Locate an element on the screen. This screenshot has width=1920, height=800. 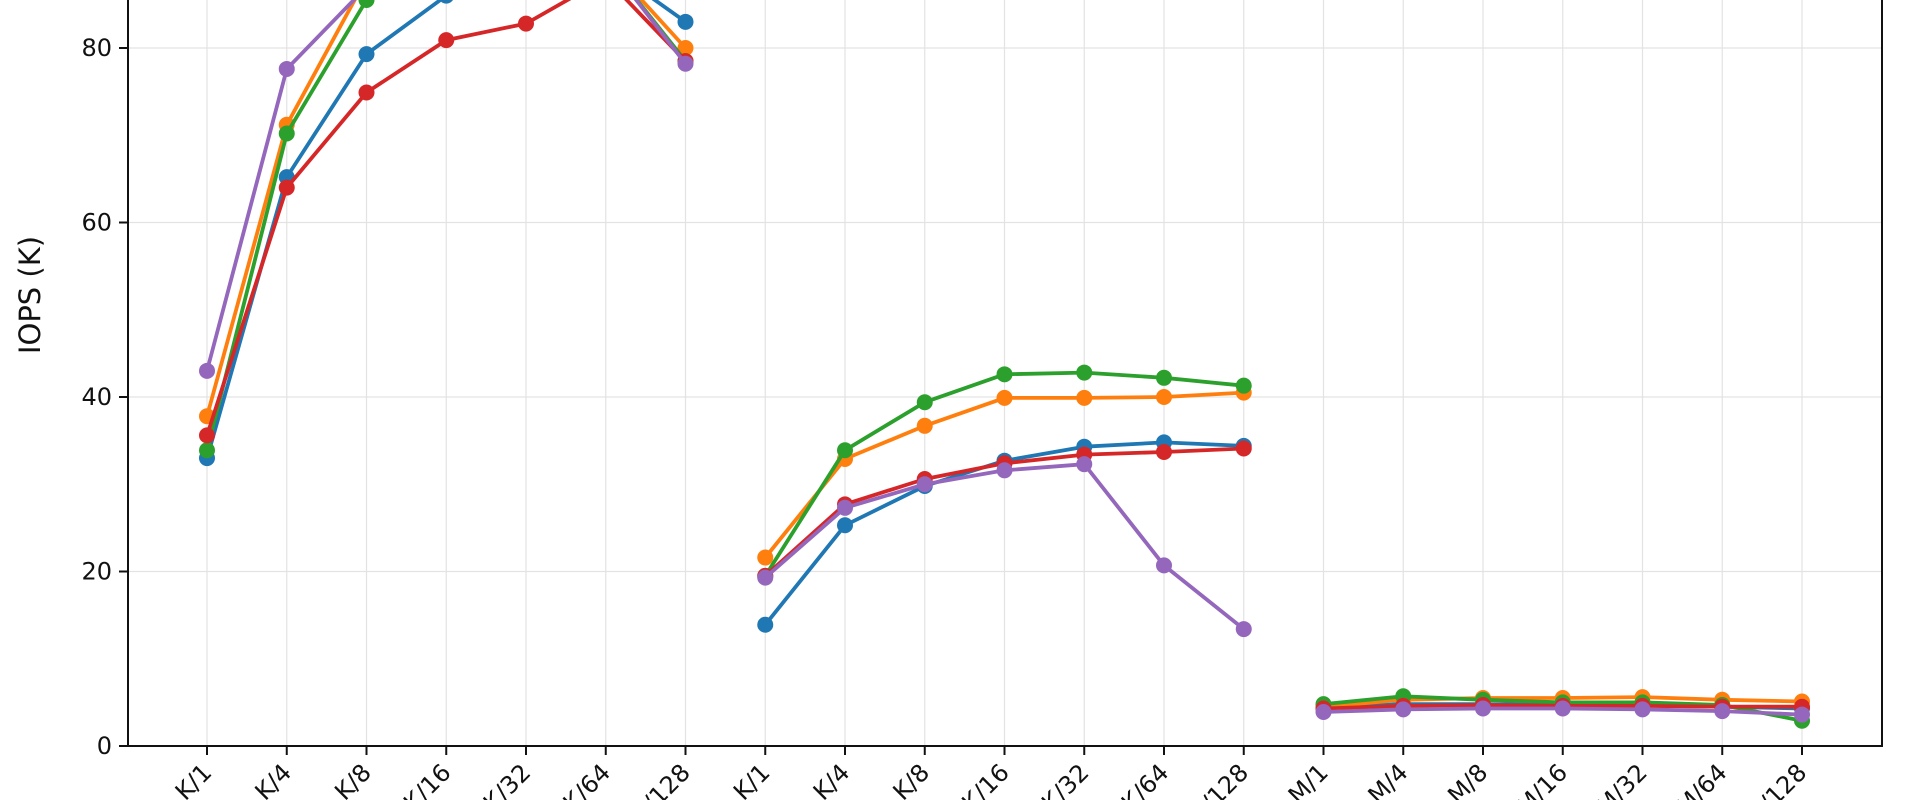
y-tick-label: 80 is located at coordinates (96, 48).